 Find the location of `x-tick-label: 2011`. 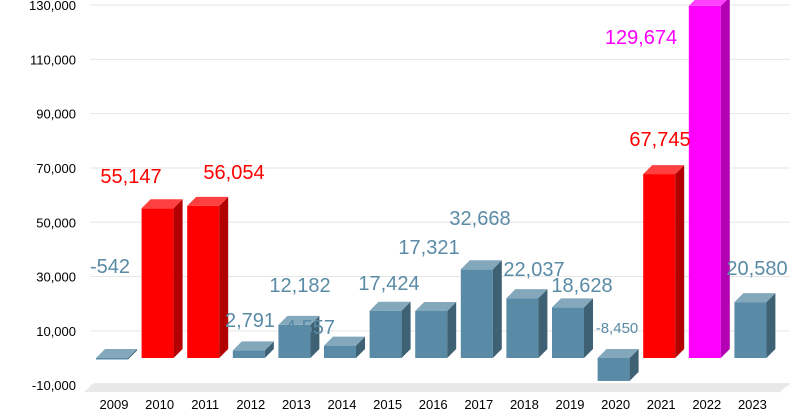

x-tick-label: 2011 is located at coordinates (205, 404).